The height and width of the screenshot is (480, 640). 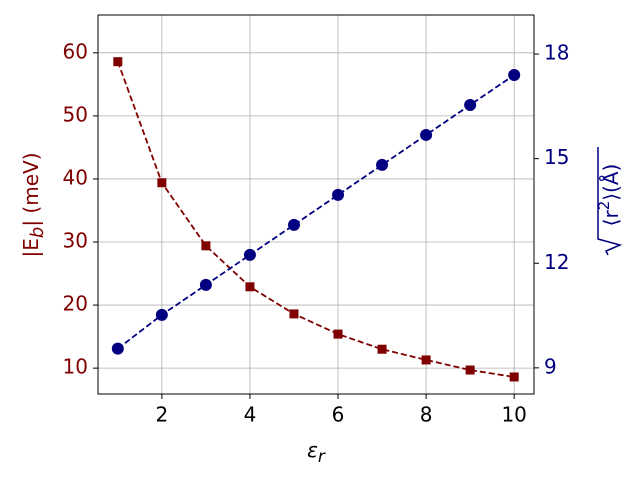 What do you see at coordinates (75, 177) in the screenshot?
I see `y-tick-label: 40` at bounding box center [75, 177].